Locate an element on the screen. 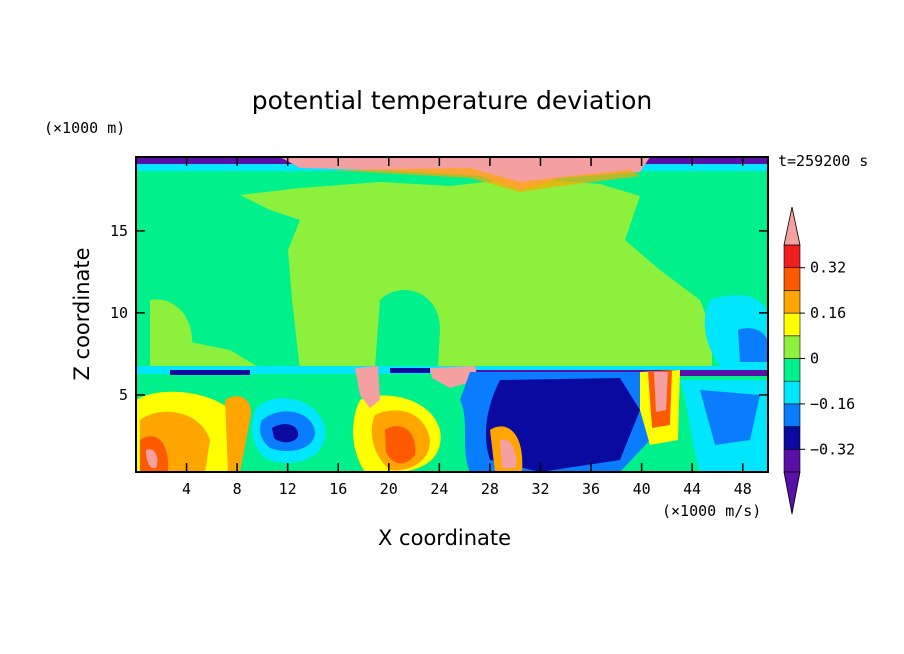 The image size is (904, 654). colorbar-tick-label: −0.32 is located at coordinates (832, 449).